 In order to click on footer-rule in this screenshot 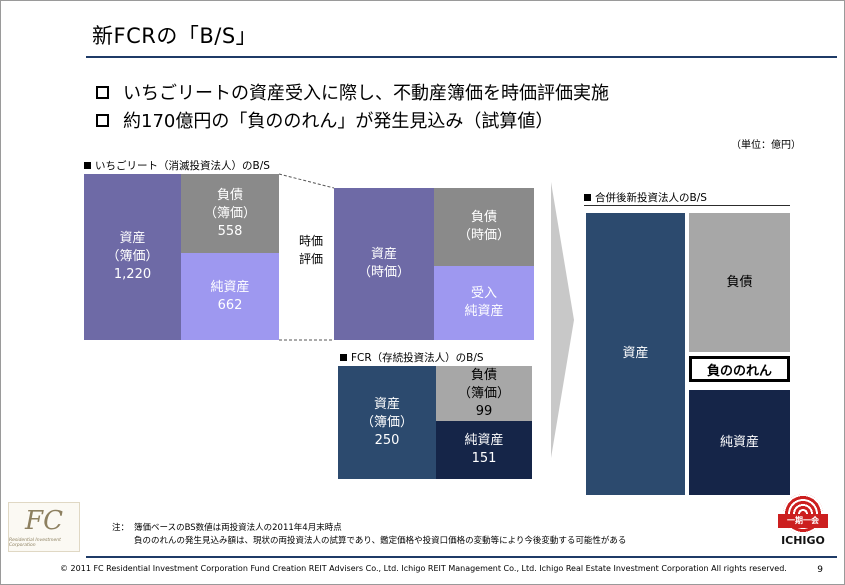, I will do `click(461, 557)`.